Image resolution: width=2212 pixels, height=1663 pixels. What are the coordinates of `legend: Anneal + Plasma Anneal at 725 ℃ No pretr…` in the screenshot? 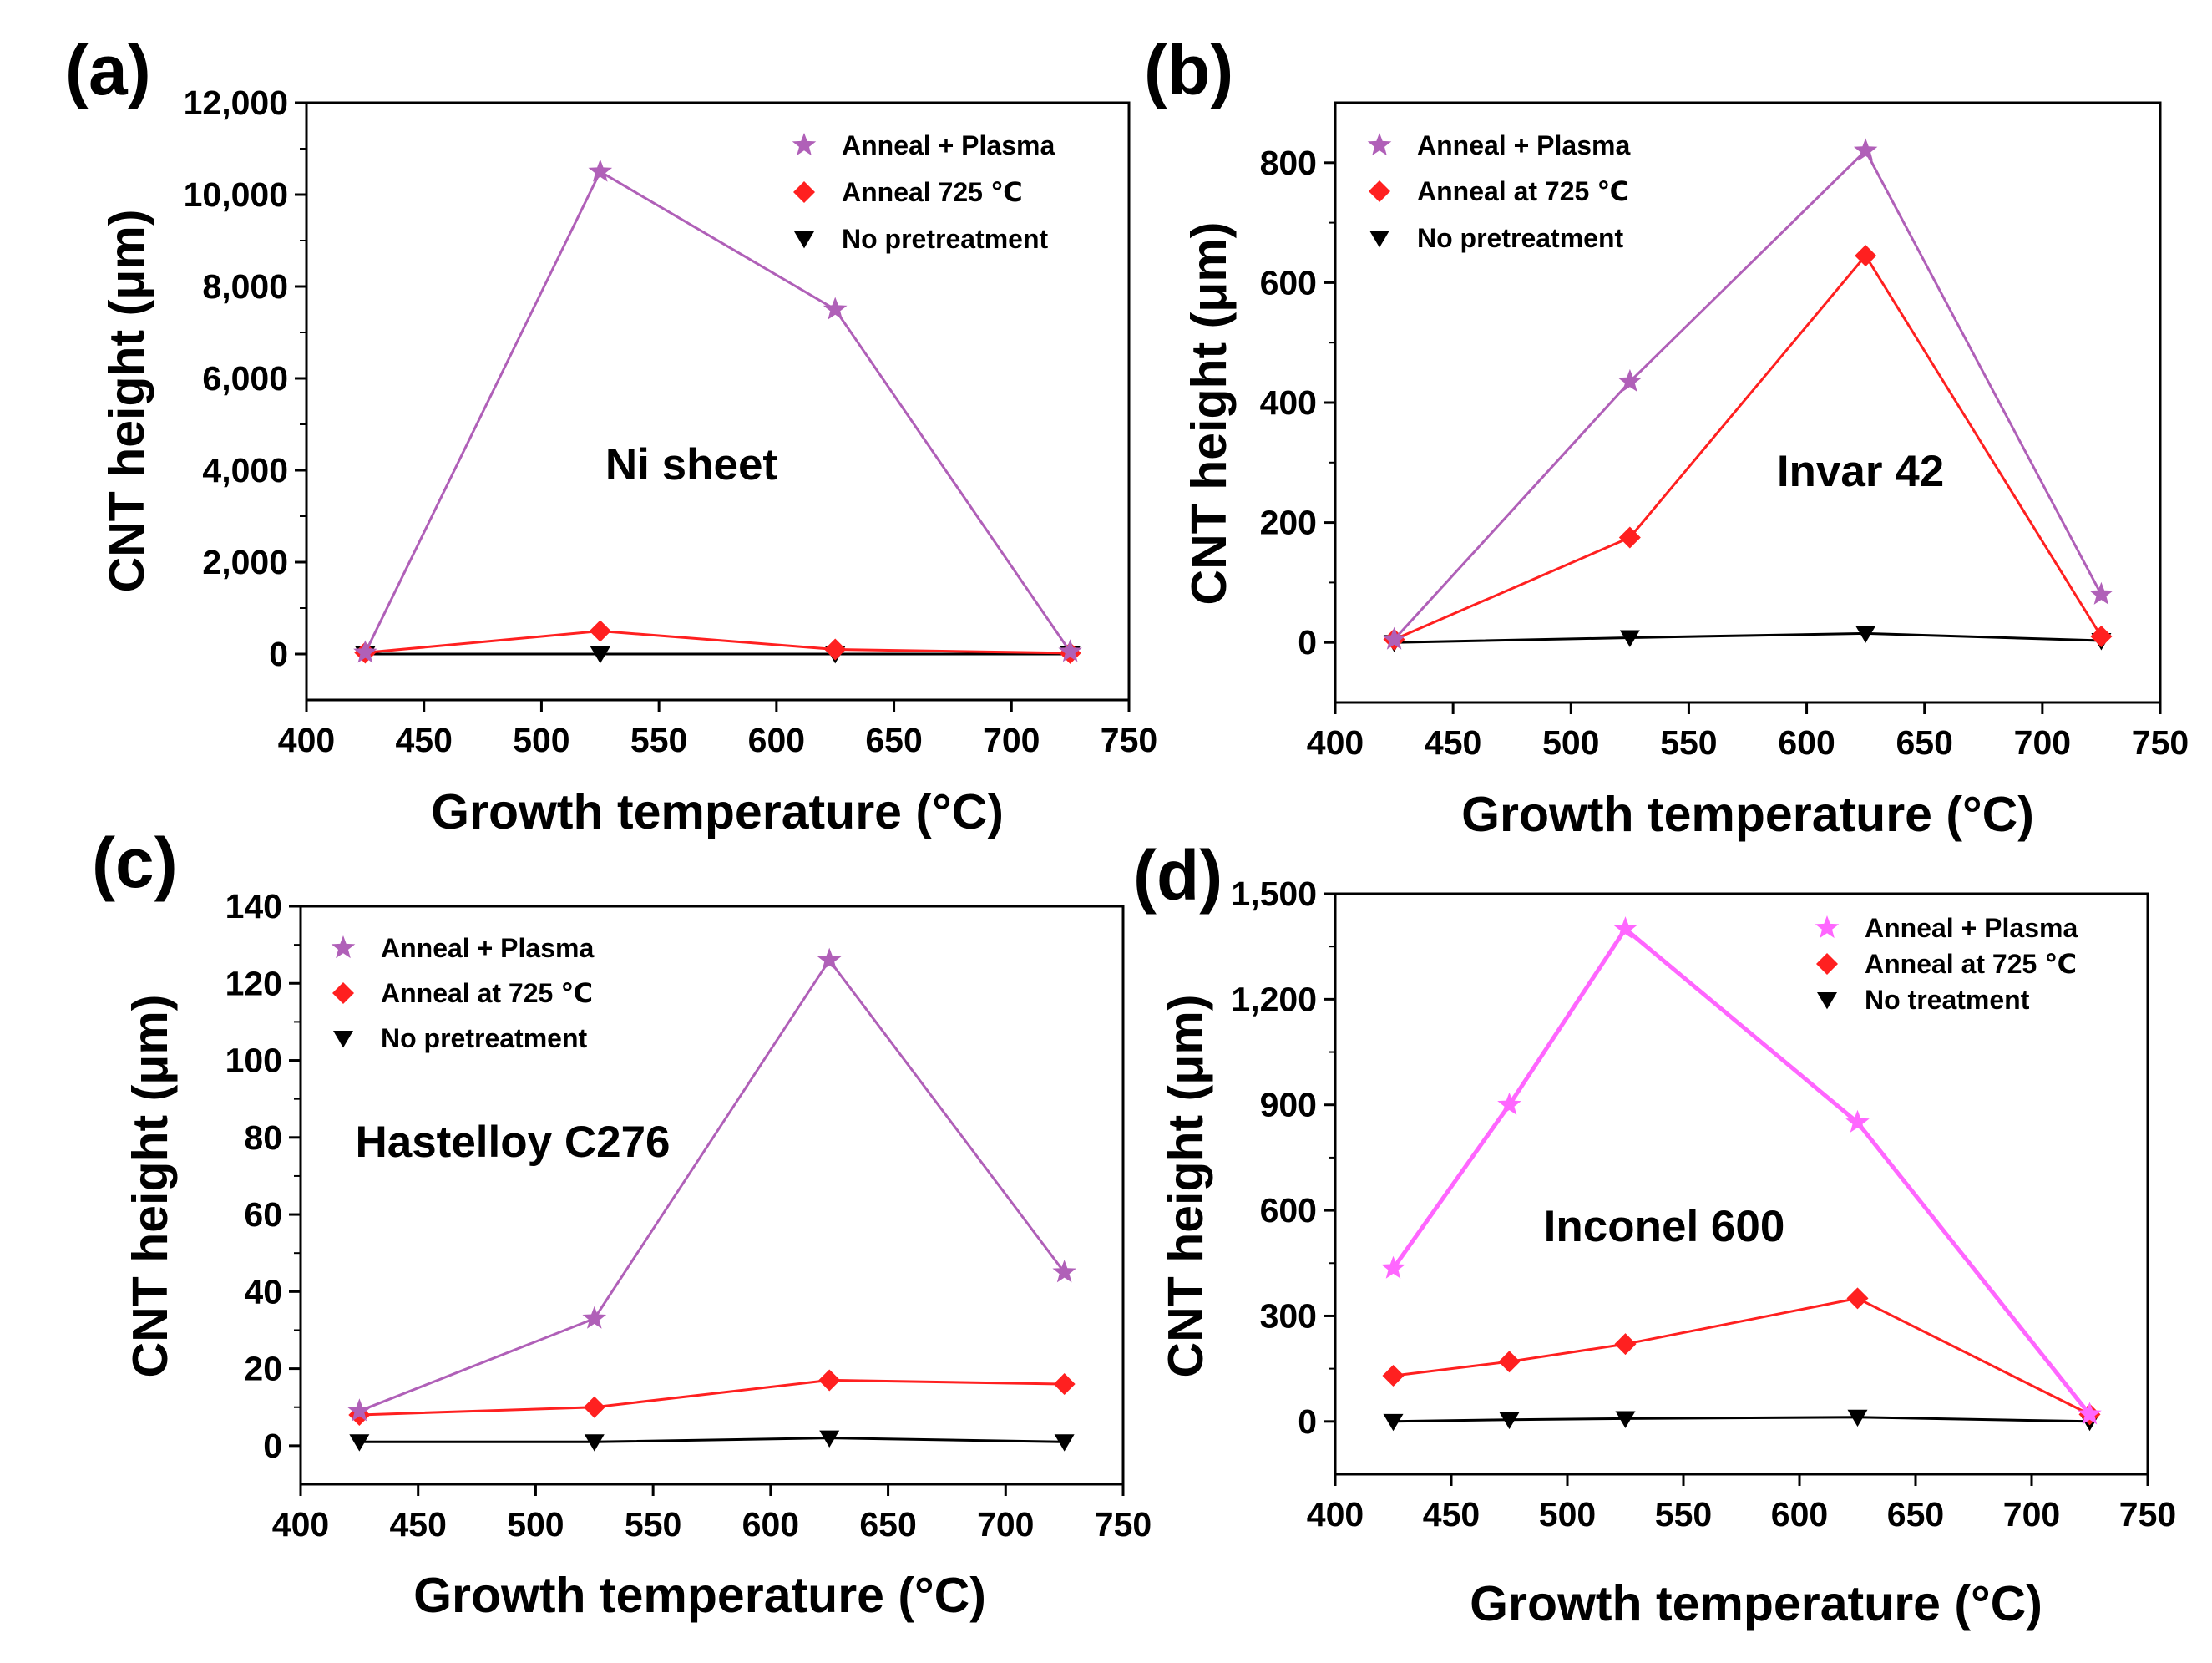 It's located at (462, 993).